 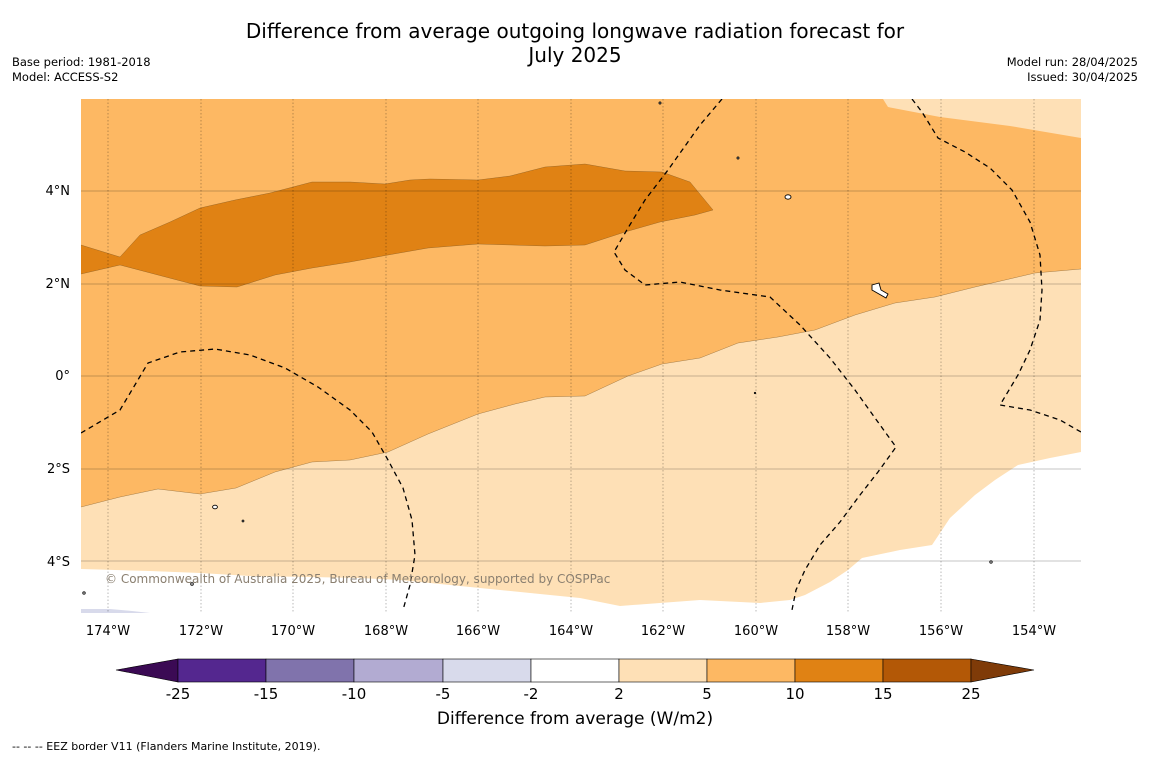 What do you see at coordinates (58, 562) in the screenshot?
I see `lat-label: 4°S` at bounding box center [58, 562].